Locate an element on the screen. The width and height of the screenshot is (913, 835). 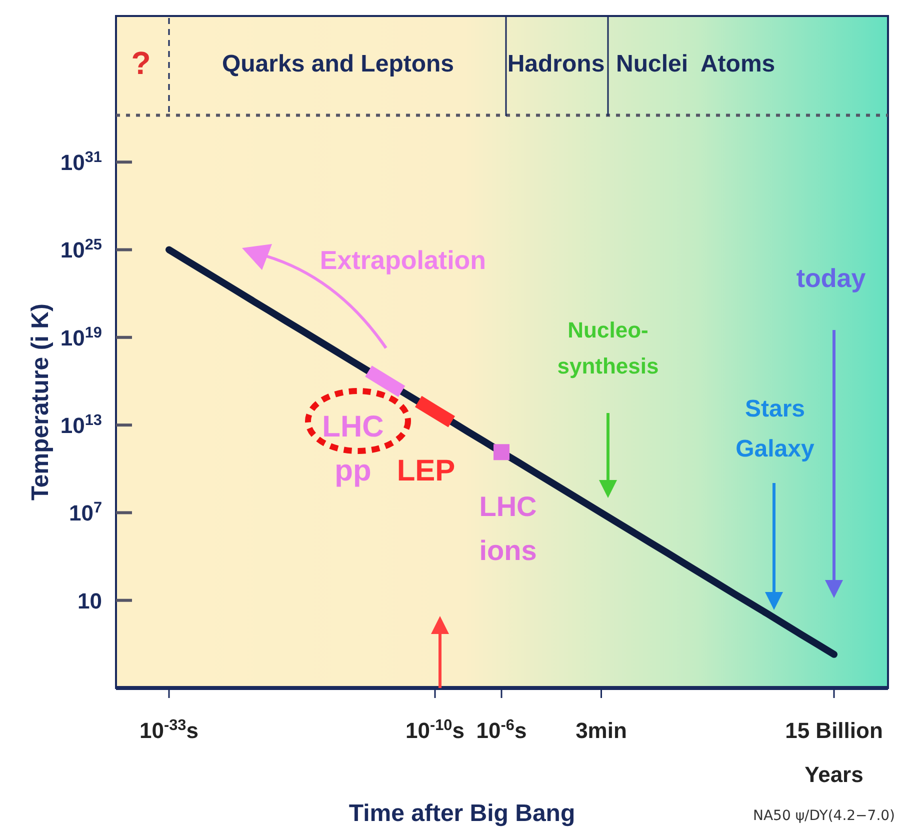
annotation: Extrapolation is located at coordinates (403, 260).